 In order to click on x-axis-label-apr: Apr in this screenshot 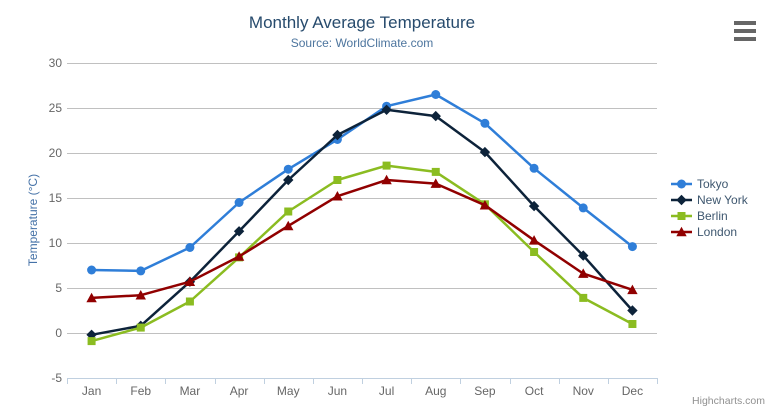, I will do `click(239, 391)`.